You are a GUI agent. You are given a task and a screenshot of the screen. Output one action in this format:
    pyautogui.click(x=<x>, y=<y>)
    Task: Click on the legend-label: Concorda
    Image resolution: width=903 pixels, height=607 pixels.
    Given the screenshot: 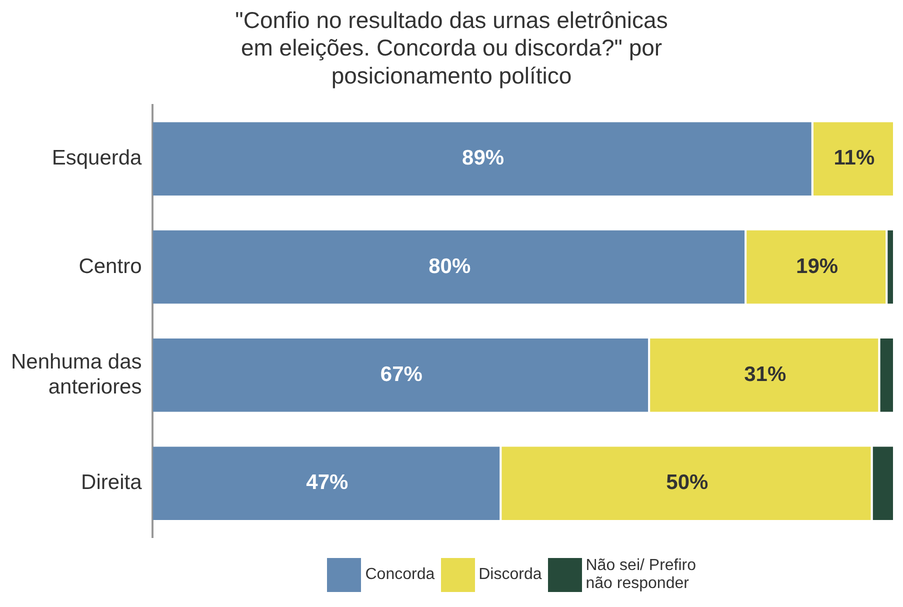 What is the action you would take?
    pyautogui.click(x=400, y=575)
    